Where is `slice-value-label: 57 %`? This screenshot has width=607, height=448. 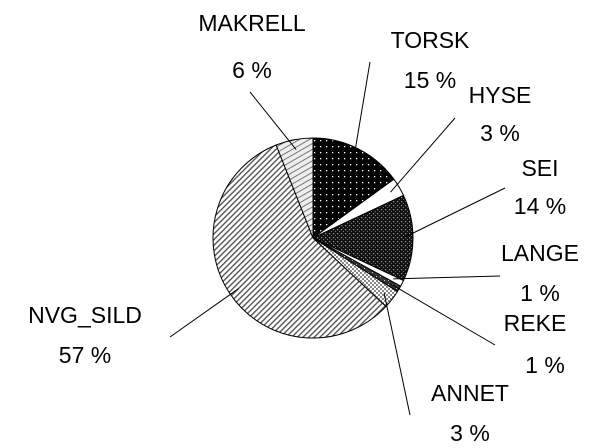 slice-value-label: 57 % is located at coordinates (85, 355).